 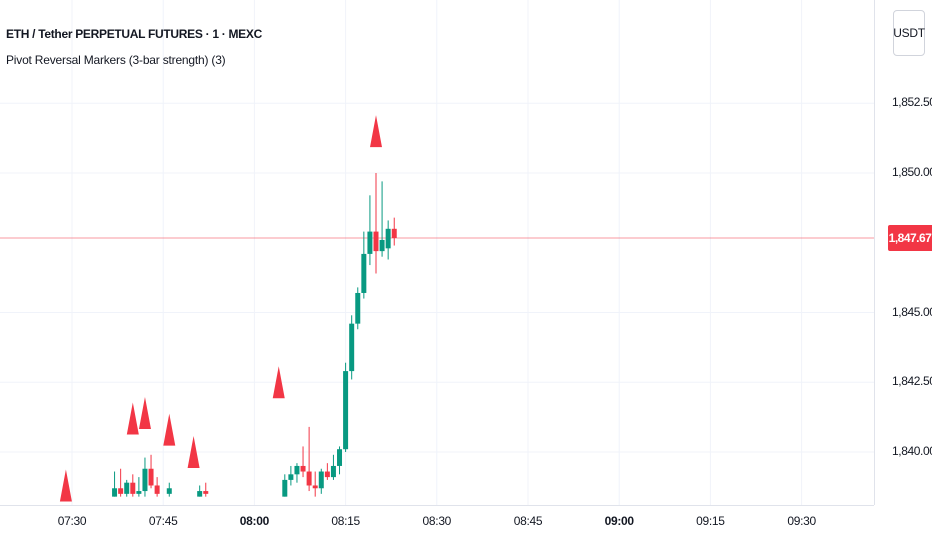 I want to click on time-tick-label: 09:00, so click(x=619, y=521).